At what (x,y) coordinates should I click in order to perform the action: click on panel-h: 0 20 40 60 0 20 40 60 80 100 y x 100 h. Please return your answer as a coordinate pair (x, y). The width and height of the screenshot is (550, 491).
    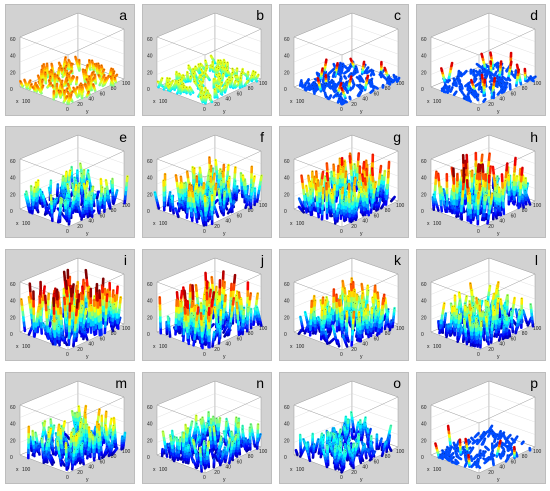
    Looking at the image, I should click on (481, 182).